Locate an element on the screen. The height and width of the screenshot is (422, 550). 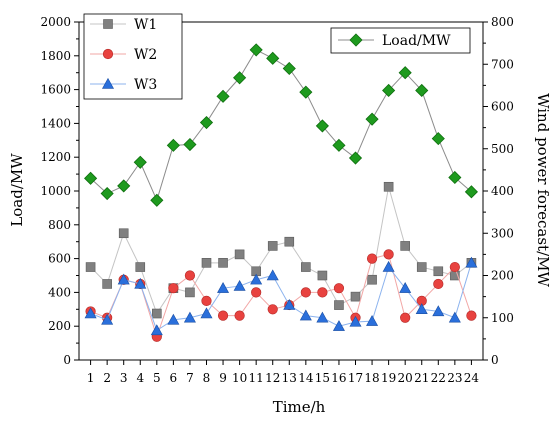
left-axis: 0 200 400 600 800 1000 1200 1400 1600 1800 2000 is located at coordinates (59, 191).